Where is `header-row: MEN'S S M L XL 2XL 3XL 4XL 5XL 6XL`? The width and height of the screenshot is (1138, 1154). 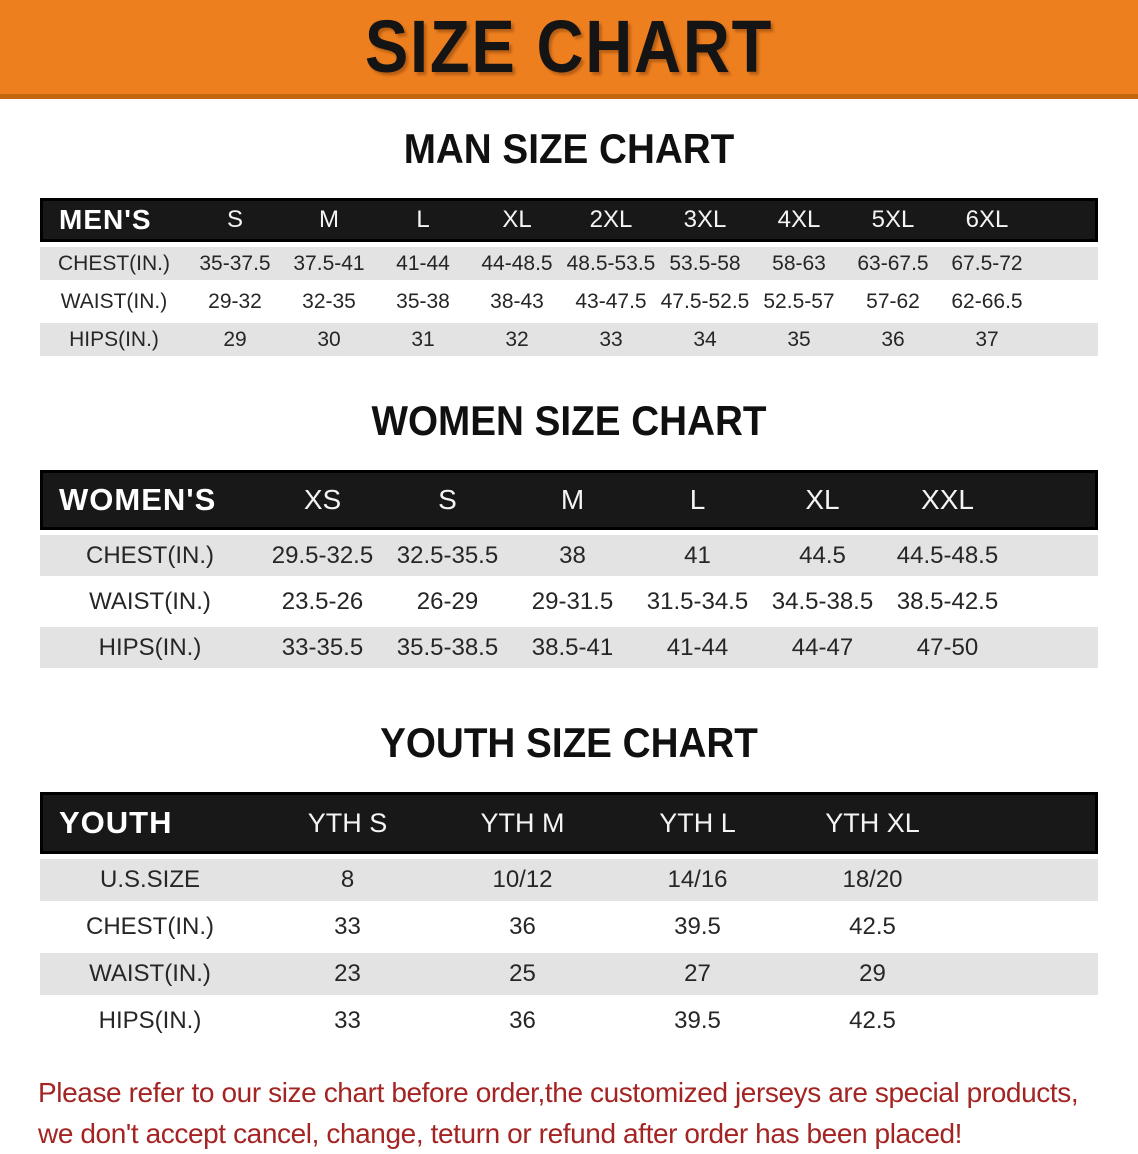
header-row: MEN'S S M L XL 2XL 3XL 4XL 5XL 6XL is located at coordinates (569, 220).